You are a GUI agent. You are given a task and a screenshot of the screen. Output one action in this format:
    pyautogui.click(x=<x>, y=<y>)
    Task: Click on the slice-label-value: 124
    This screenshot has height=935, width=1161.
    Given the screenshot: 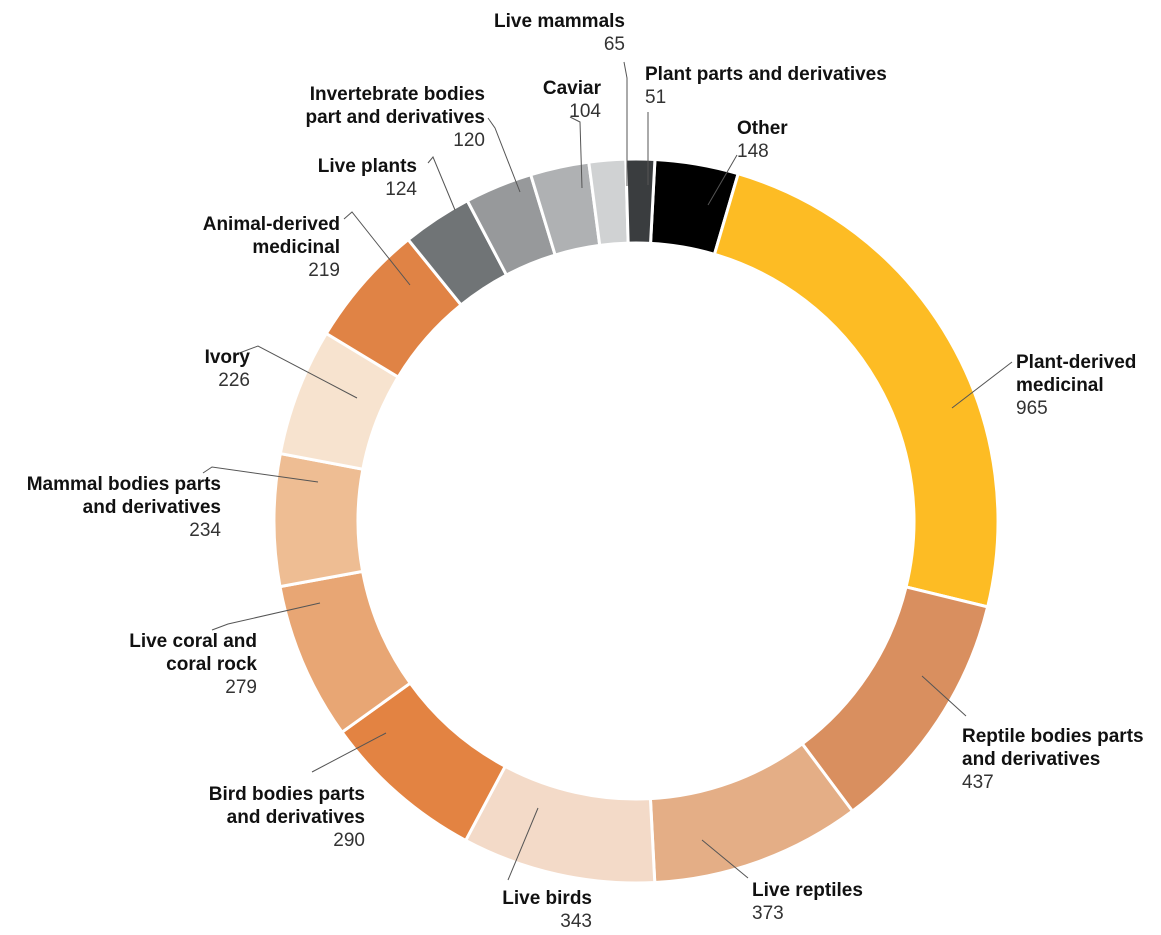 What is the action you would take?
    pyautogui.click(x=401, y=189)
    